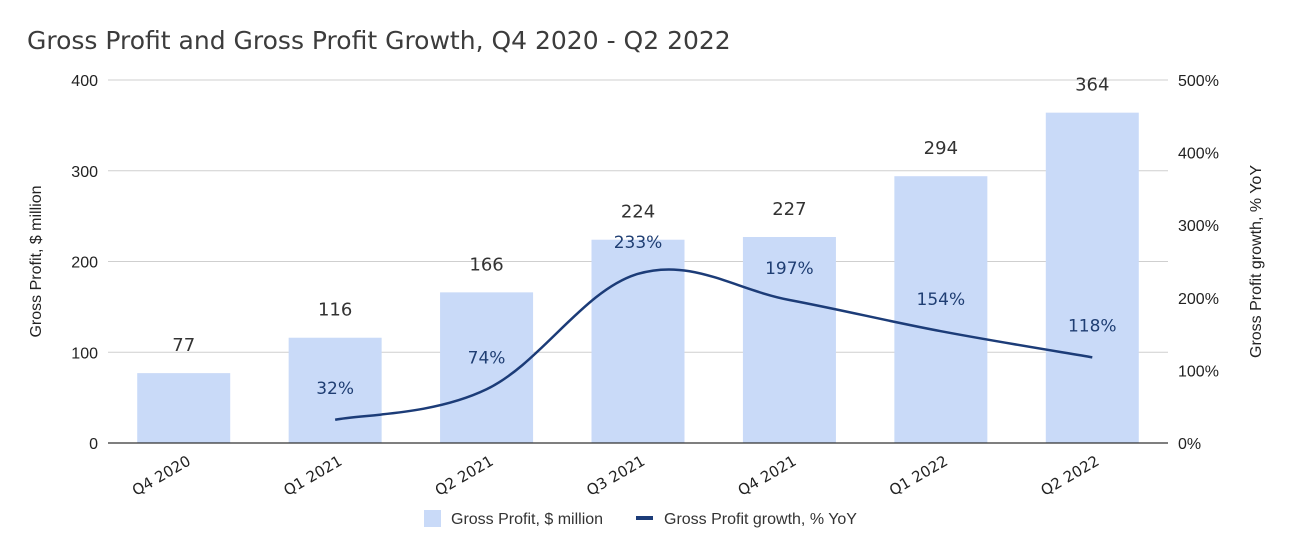 This screenshot has height=555, width=1292. Describe the element at coordinates (615, 476) in the screenshot. I see `x-tick-label: Q3 2021` at that location.